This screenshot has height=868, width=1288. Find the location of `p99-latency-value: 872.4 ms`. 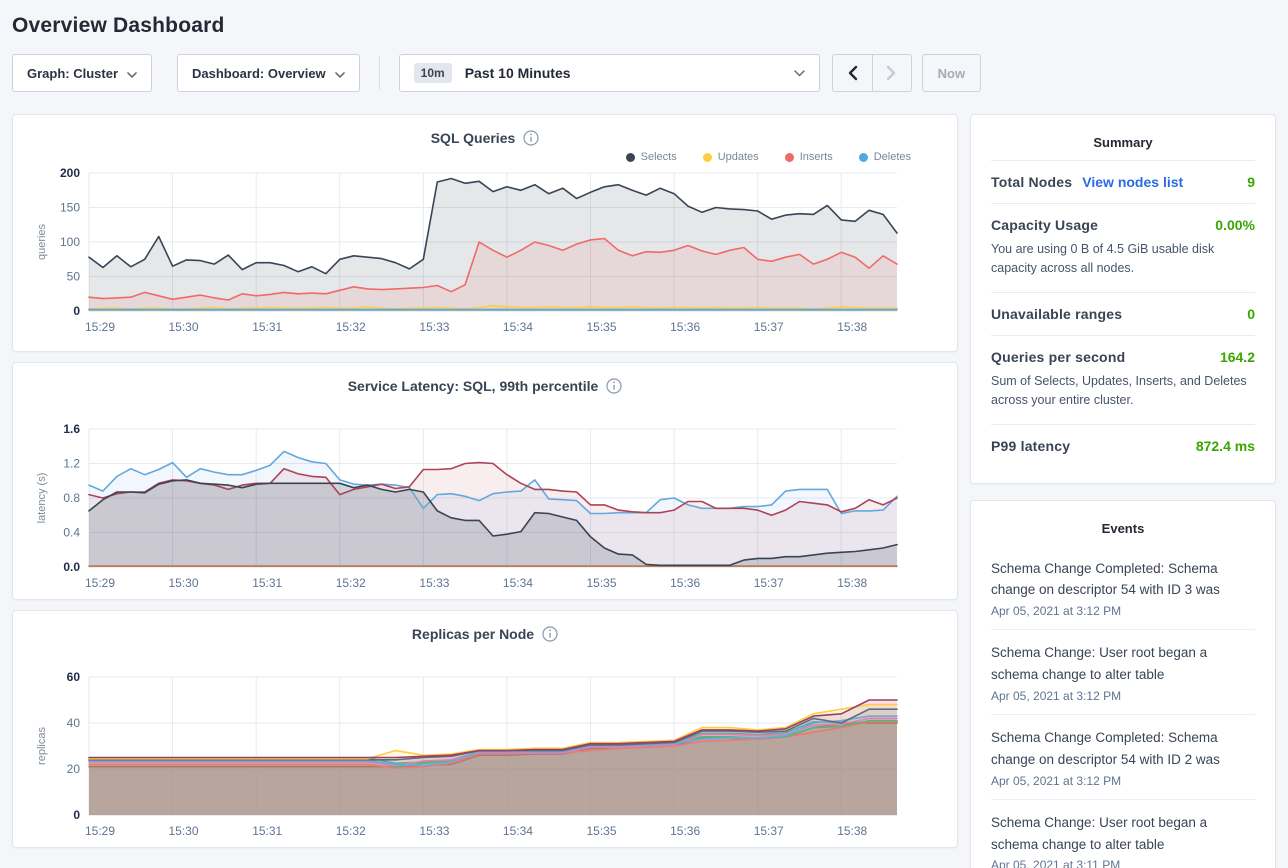

p99-latency-value: 872.4 ms is located at coordinates (1225, 445).